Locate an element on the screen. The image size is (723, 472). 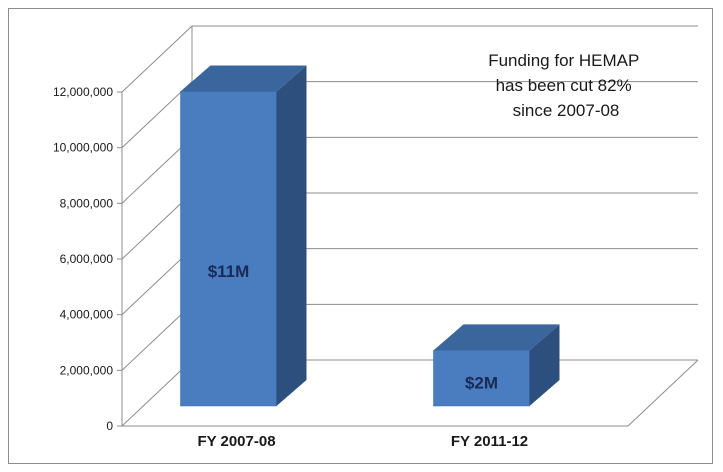
data-labels: $11M $2M is located at coordinates (353, 327).